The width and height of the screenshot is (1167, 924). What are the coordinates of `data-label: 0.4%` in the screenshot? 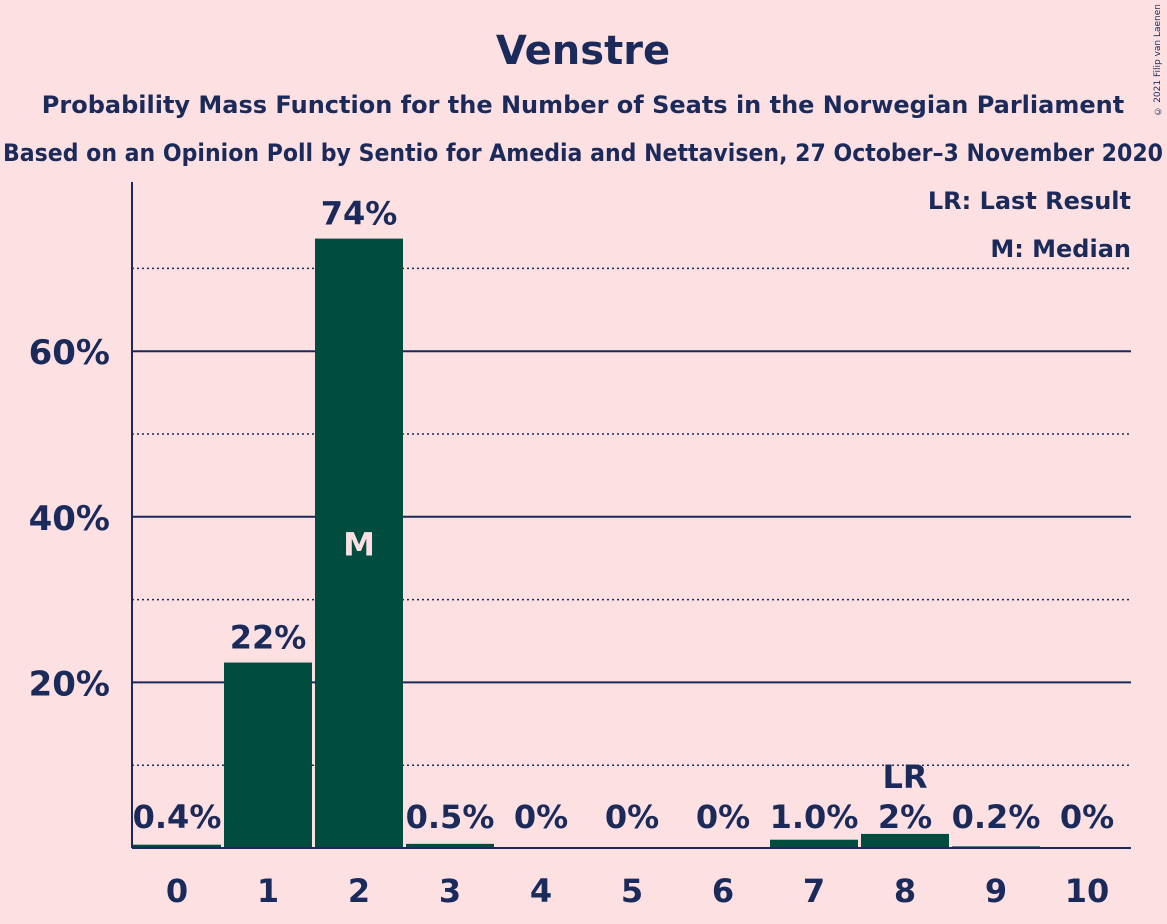 It's located at (177, 817).